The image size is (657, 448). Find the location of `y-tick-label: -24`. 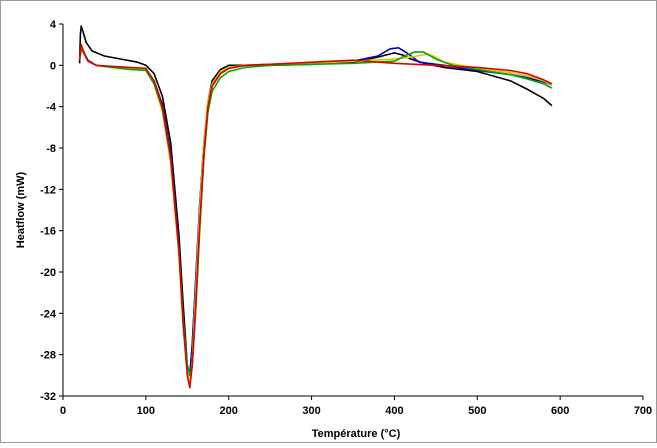

y-tick-label: -24 is located at coordinates (48, 314).